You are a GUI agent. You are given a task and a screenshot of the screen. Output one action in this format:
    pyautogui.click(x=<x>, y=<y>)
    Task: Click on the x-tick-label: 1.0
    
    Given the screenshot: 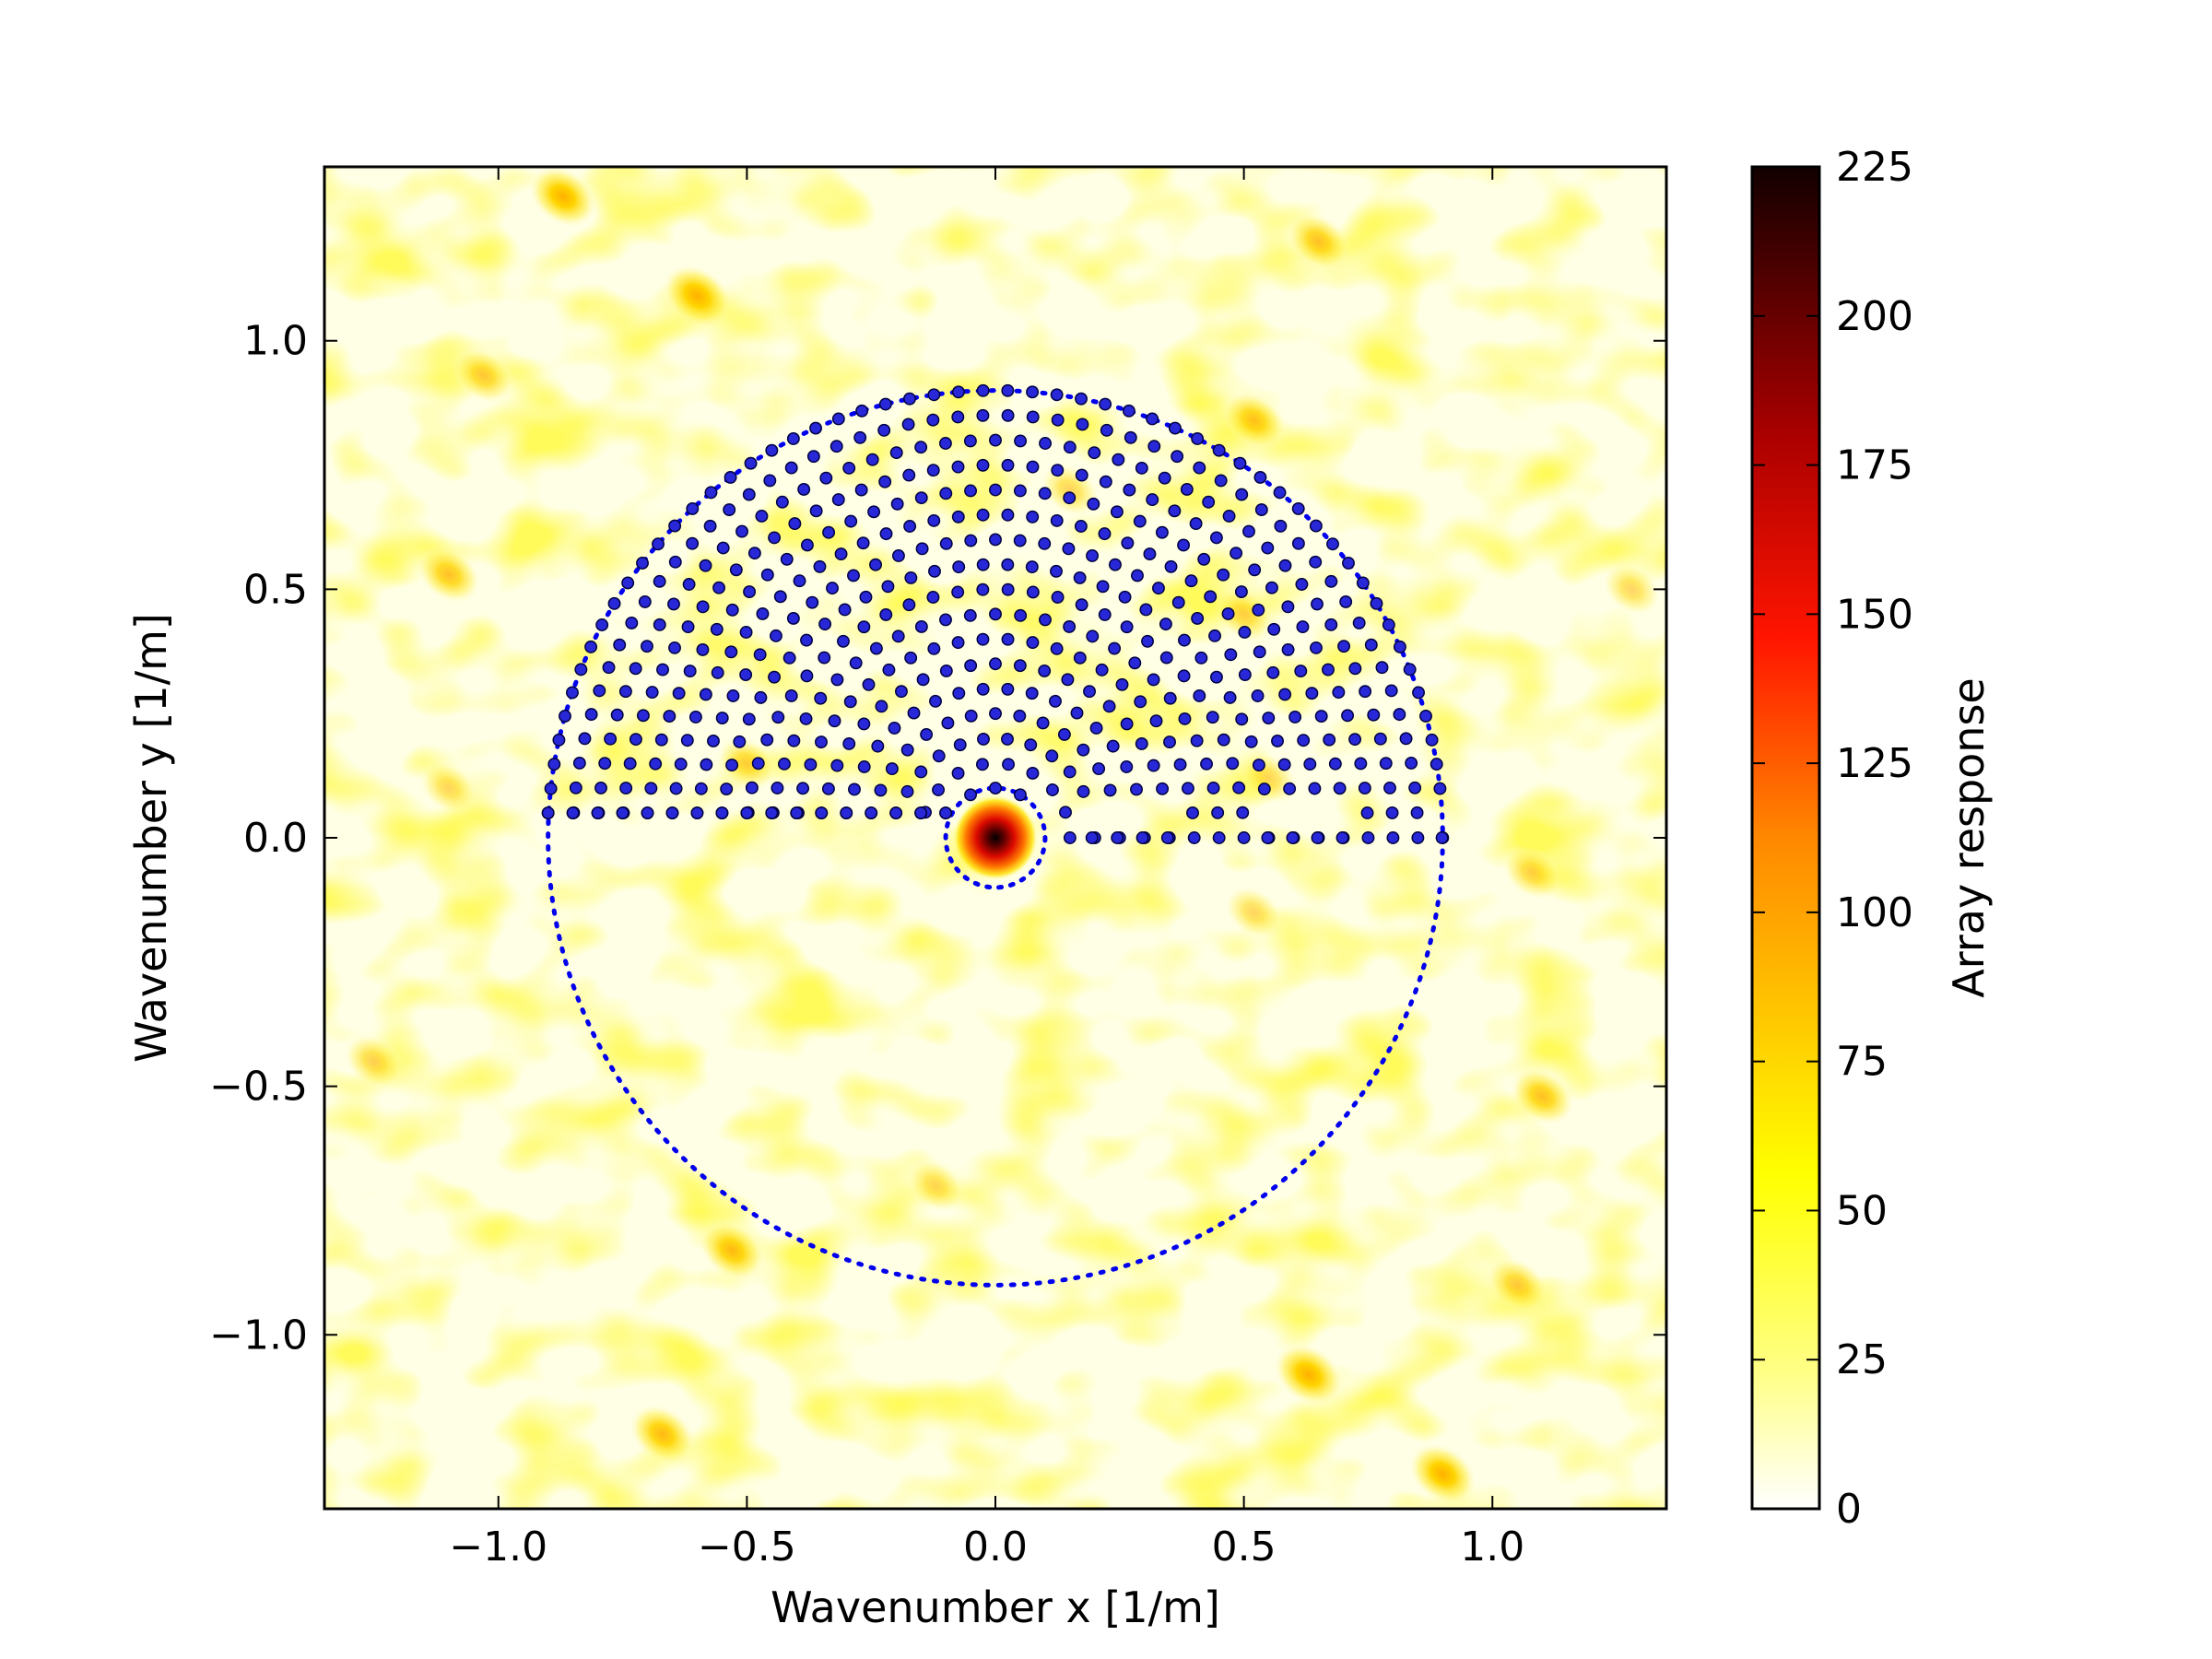 What is the action you would take?
    pyautogui.click(x=1492, y=1547)
    